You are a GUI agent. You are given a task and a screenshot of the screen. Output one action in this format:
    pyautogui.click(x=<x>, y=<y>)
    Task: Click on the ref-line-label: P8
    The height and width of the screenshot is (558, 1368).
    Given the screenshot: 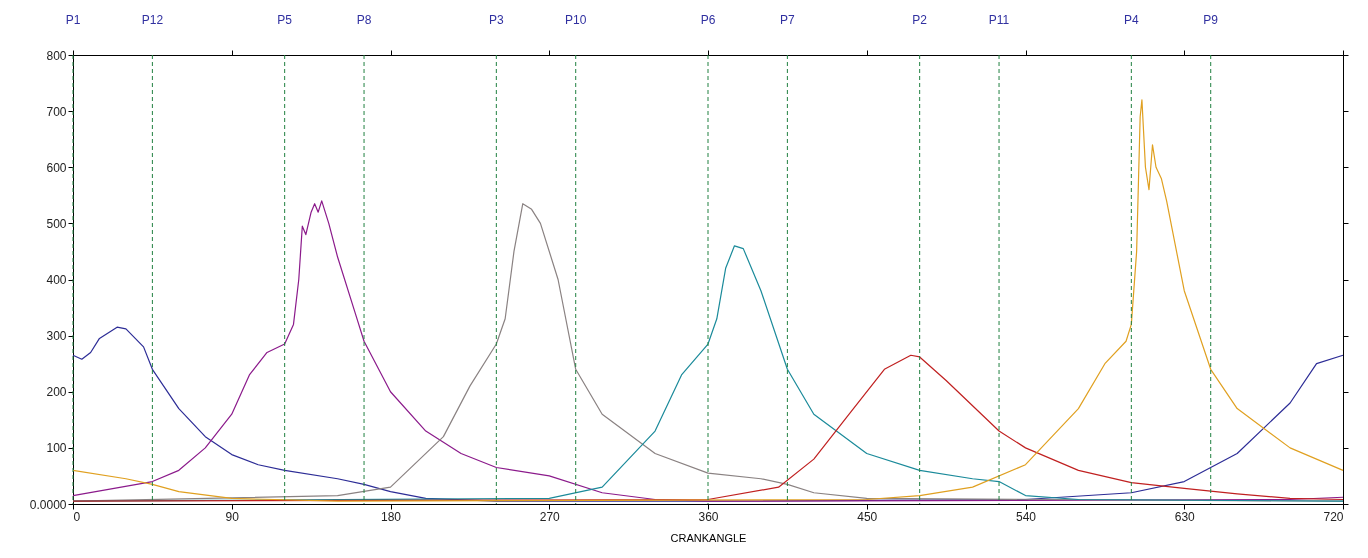 What is the action you would take?
    pyautogui.click(x=364, y=20)
    